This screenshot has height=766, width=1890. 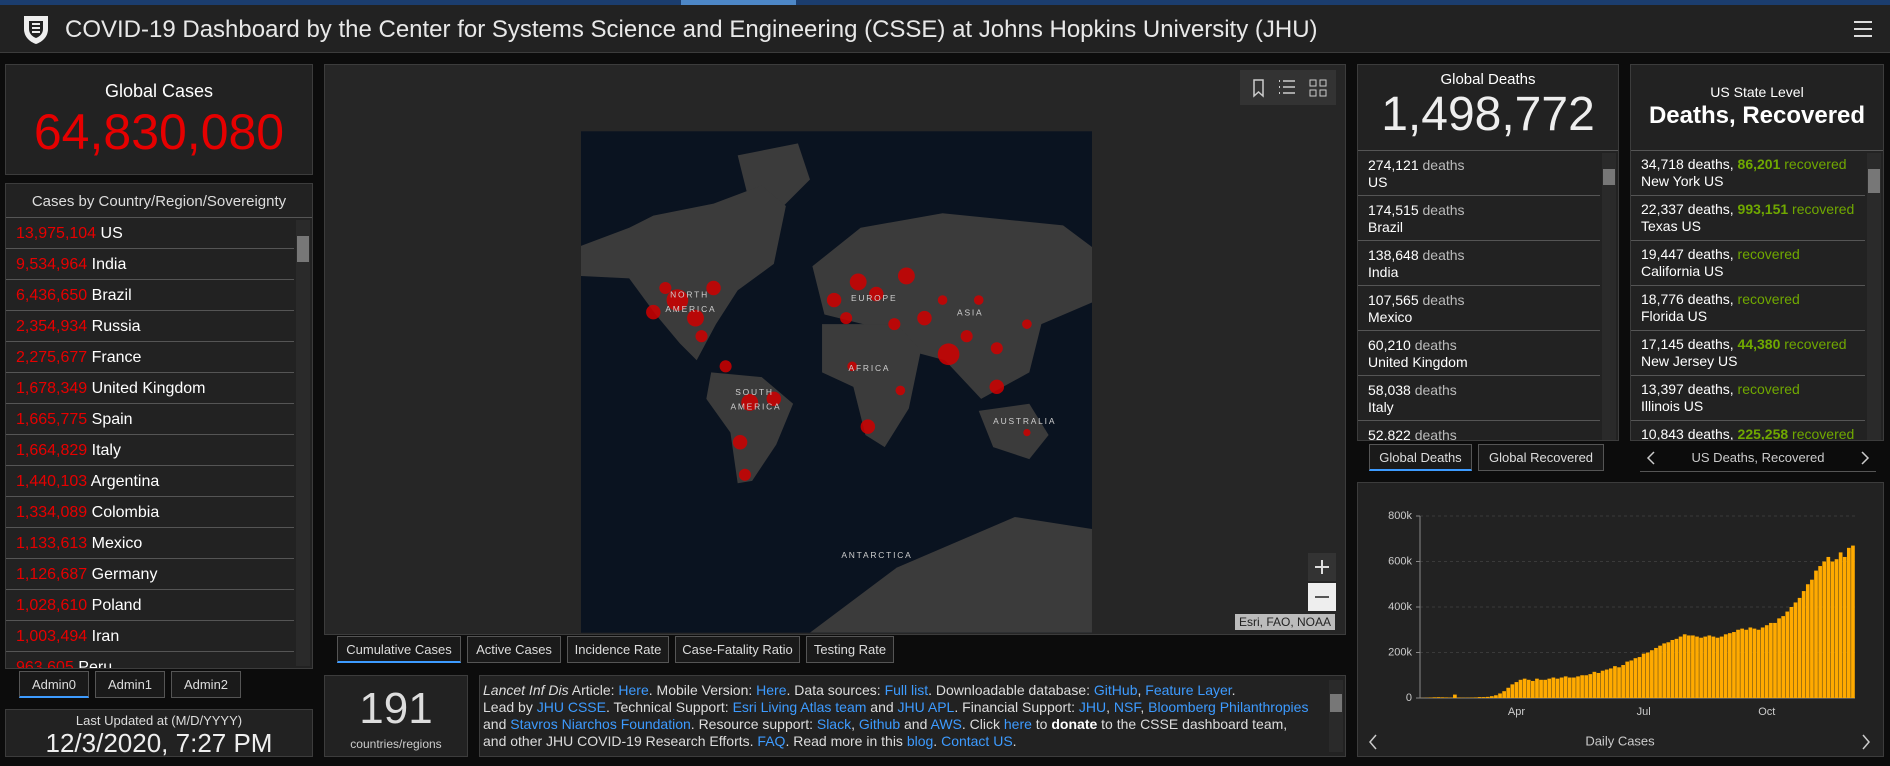 I want to click on death-count: 60,210, so click(x=1389, y=345).